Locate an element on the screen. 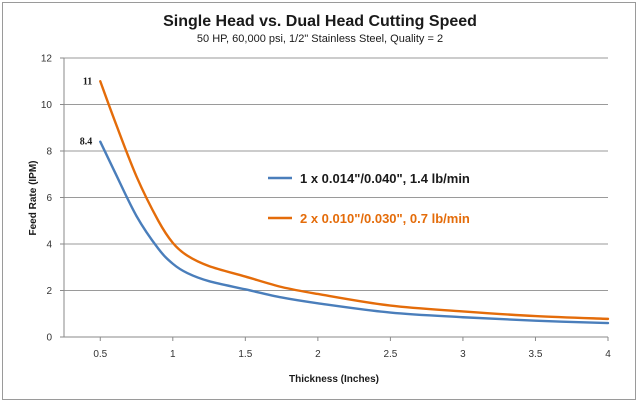  x-tick-label: 0.5 is located at coordinates (100, 354).